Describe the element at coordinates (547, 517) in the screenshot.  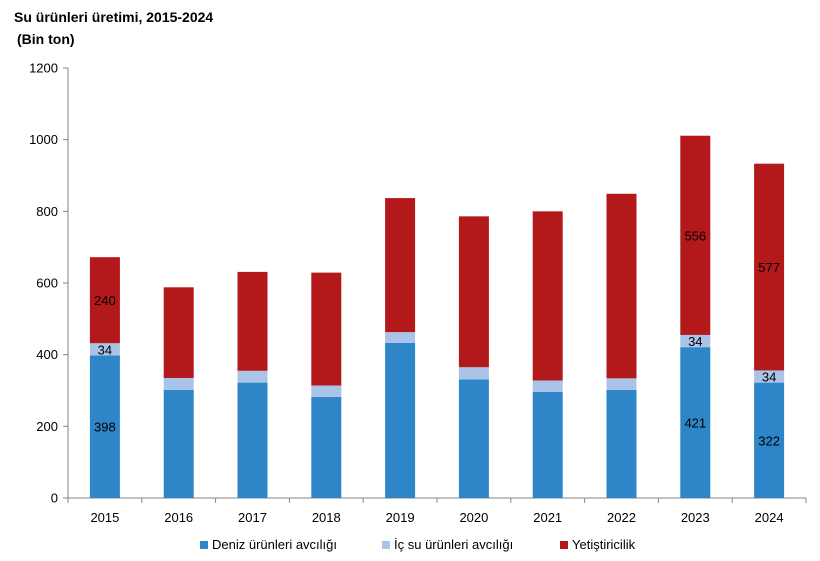
I see `x-tick-label: 2021` at that location.